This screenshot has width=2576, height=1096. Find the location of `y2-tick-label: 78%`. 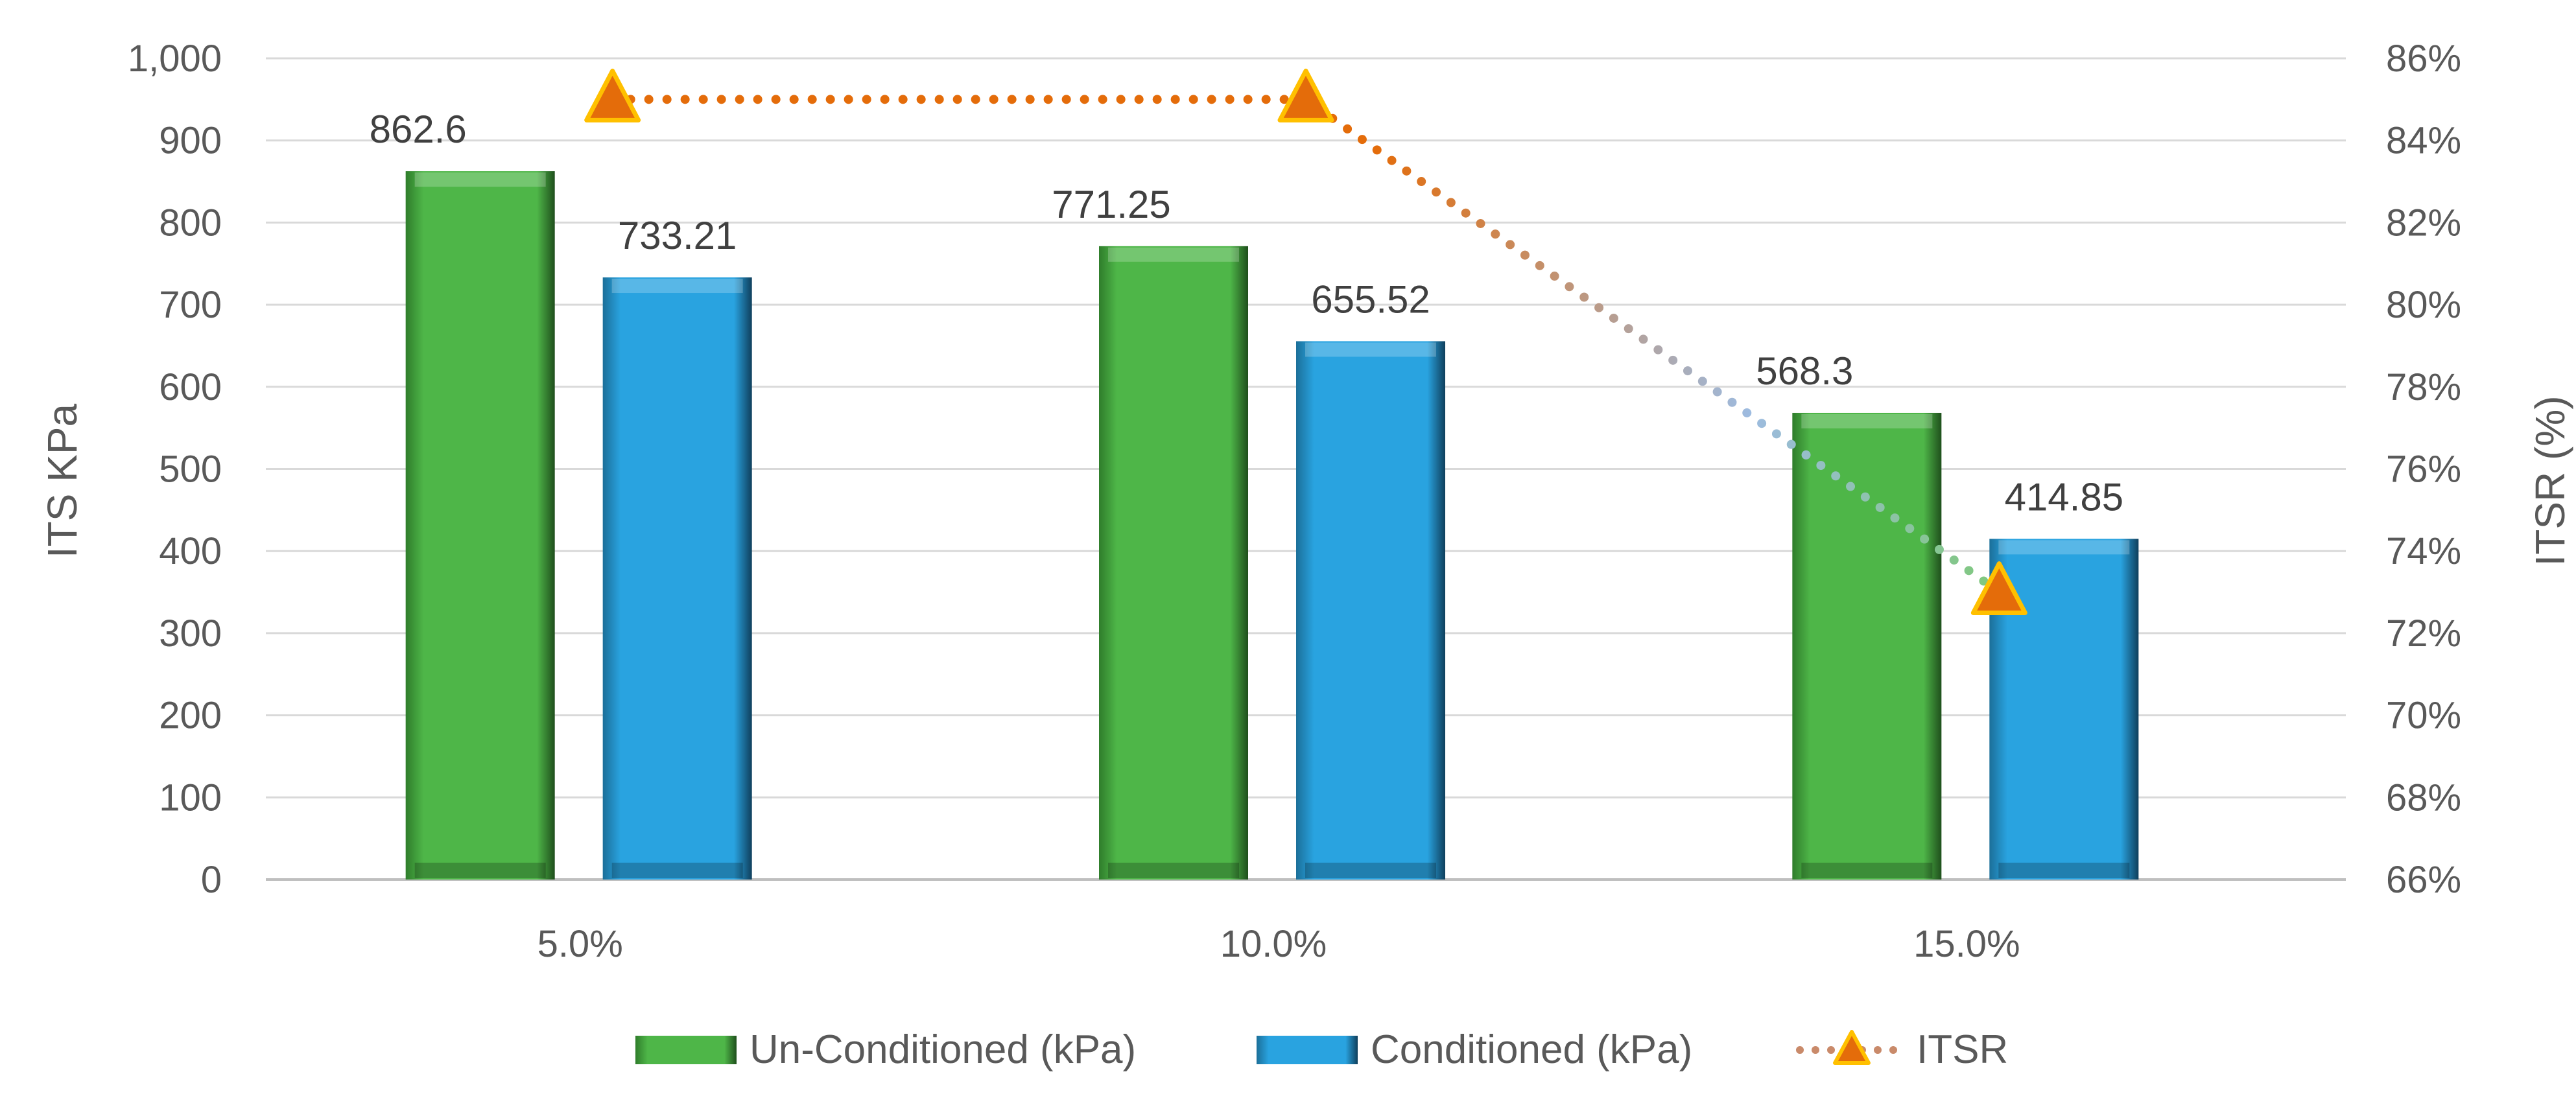

y2-tick-label: 78% is located at coordinates (2423, 387).